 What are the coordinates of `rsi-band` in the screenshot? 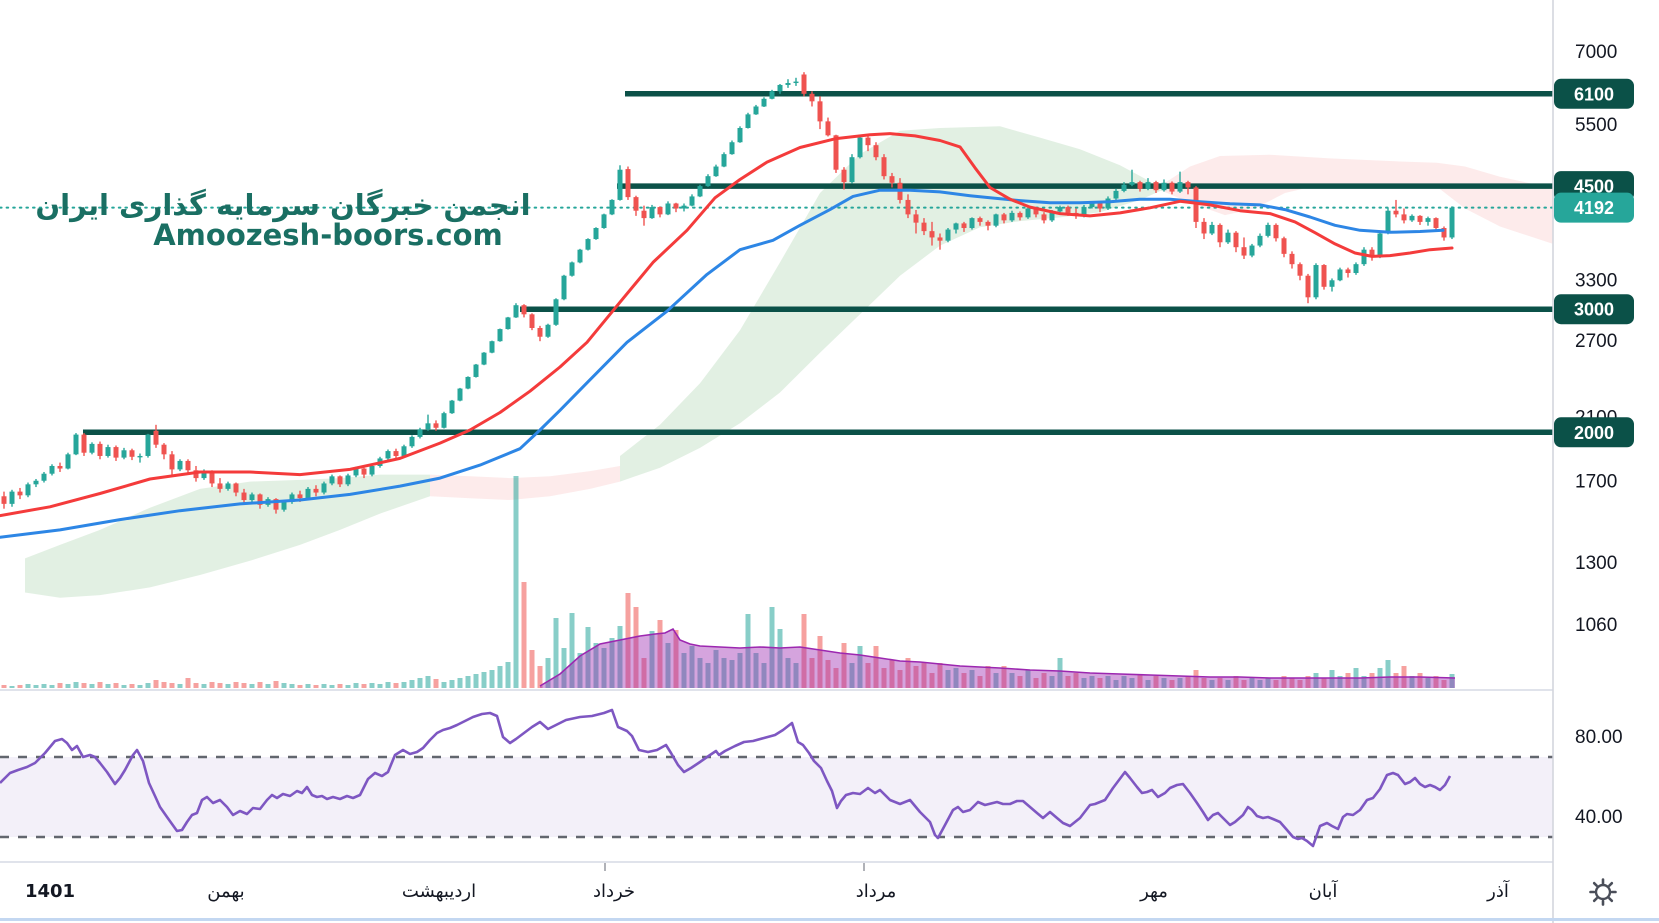 It's located at (776, 797).